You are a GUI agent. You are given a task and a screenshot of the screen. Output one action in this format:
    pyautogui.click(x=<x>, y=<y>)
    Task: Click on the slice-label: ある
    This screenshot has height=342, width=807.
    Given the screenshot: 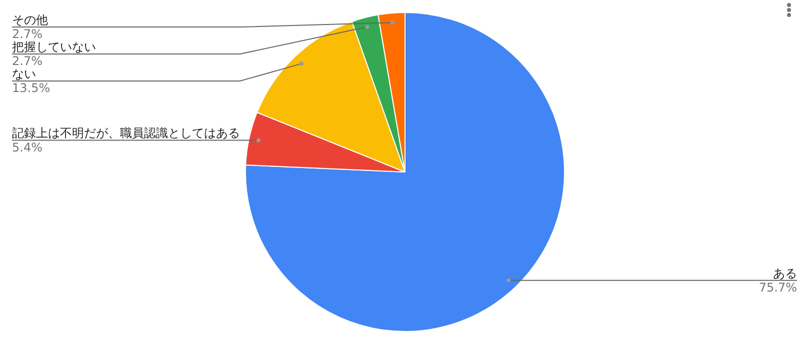 What is the action you would take?
    pyautogui.click(x=785, y=273)
    